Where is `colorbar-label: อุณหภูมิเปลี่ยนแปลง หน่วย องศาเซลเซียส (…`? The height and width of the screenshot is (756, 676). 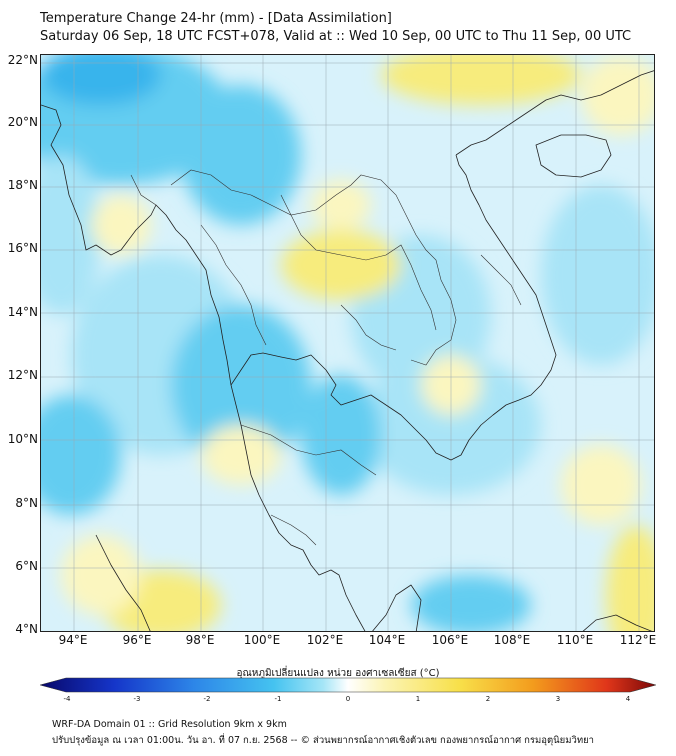
colorbar-label: อุณหภูมิเปลี่ยนแปลง หน่วย องศาเซลเซียส (… is located at coordinates (338, 673).